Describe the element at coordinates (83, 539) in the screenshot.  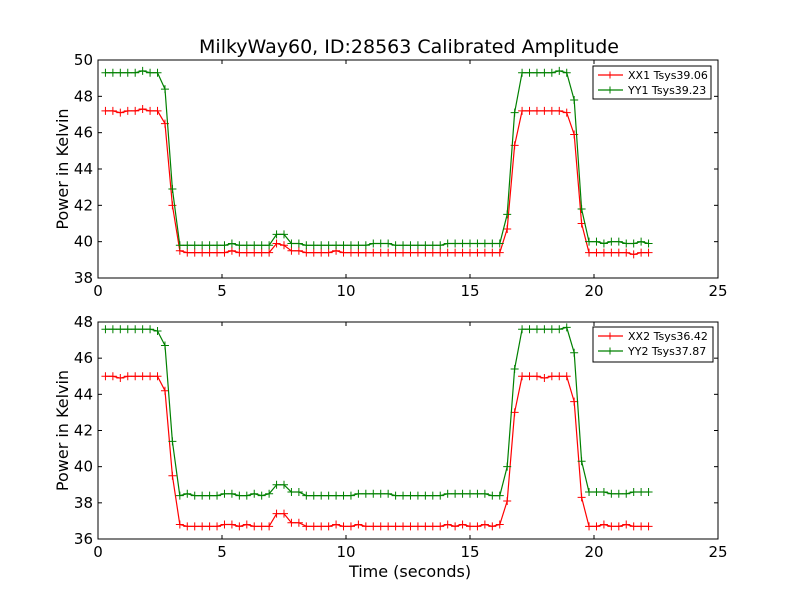
I see `y-tick-label: 36` at that location.